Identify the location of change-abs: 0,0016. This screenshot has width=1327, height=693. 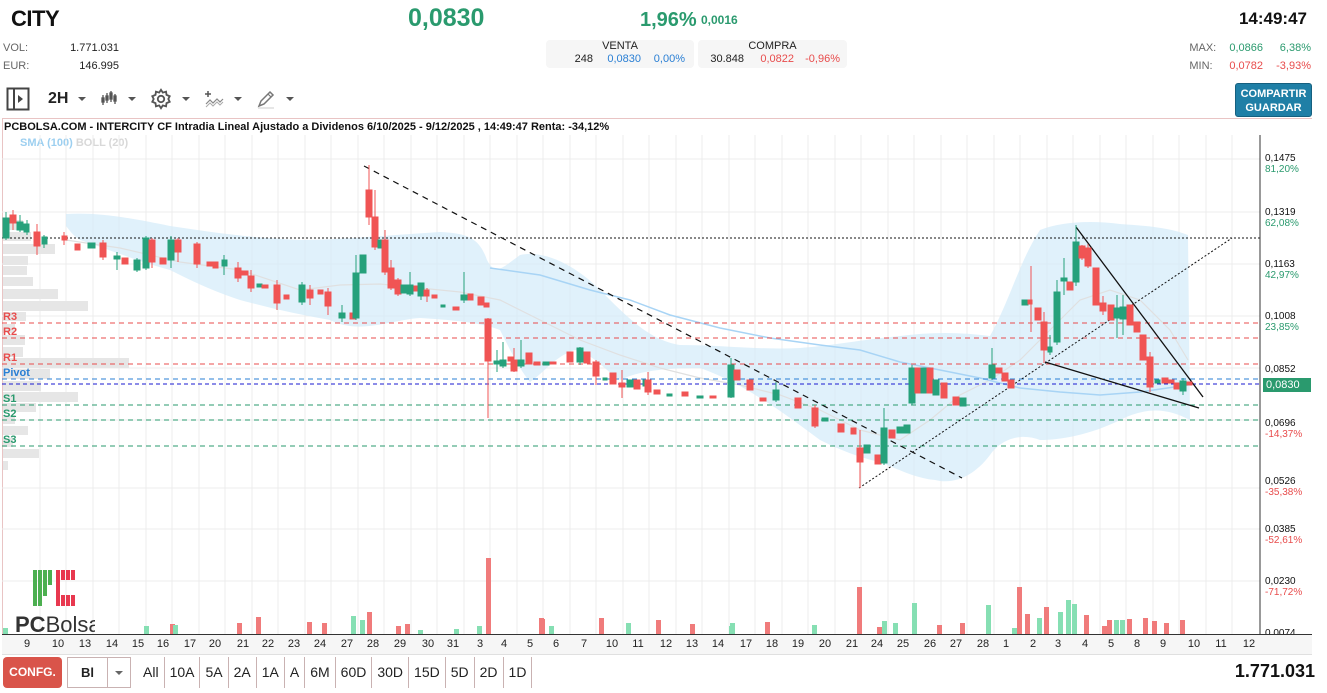
(719, 20).